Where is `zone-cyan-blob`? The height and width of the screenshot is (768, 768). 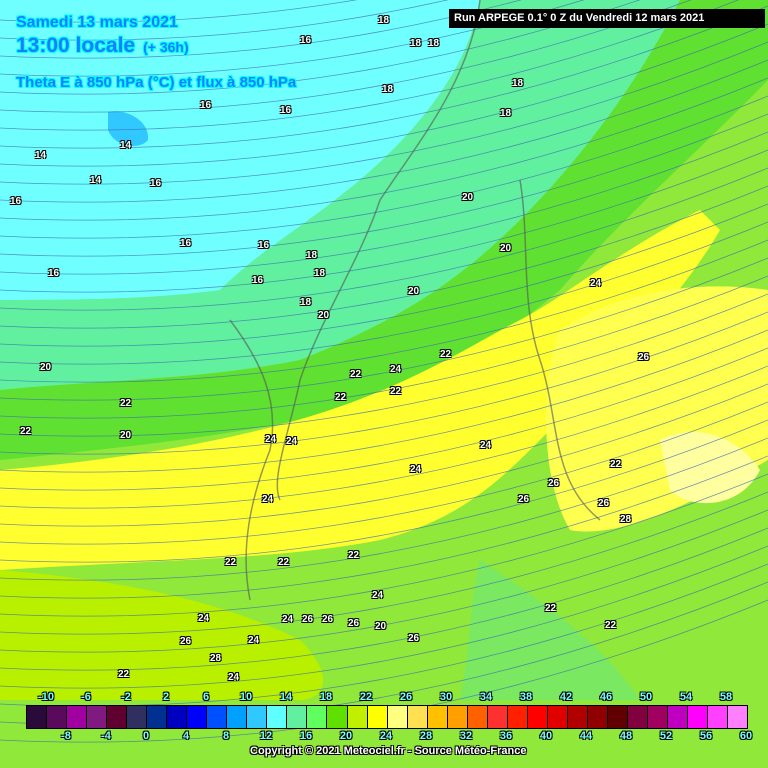
zone-cyan-blob is located at coordinates (128, 128).